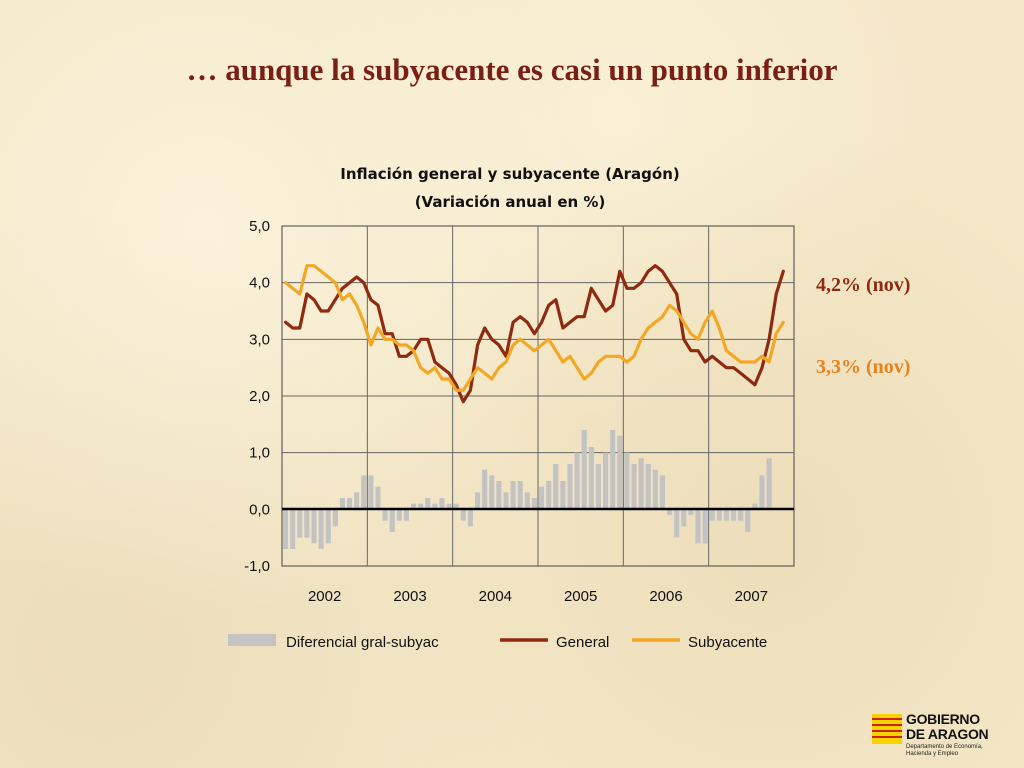 The height and width of the screenshot is (768, 1024). I want to click on series-line-general, so click(534, 334).